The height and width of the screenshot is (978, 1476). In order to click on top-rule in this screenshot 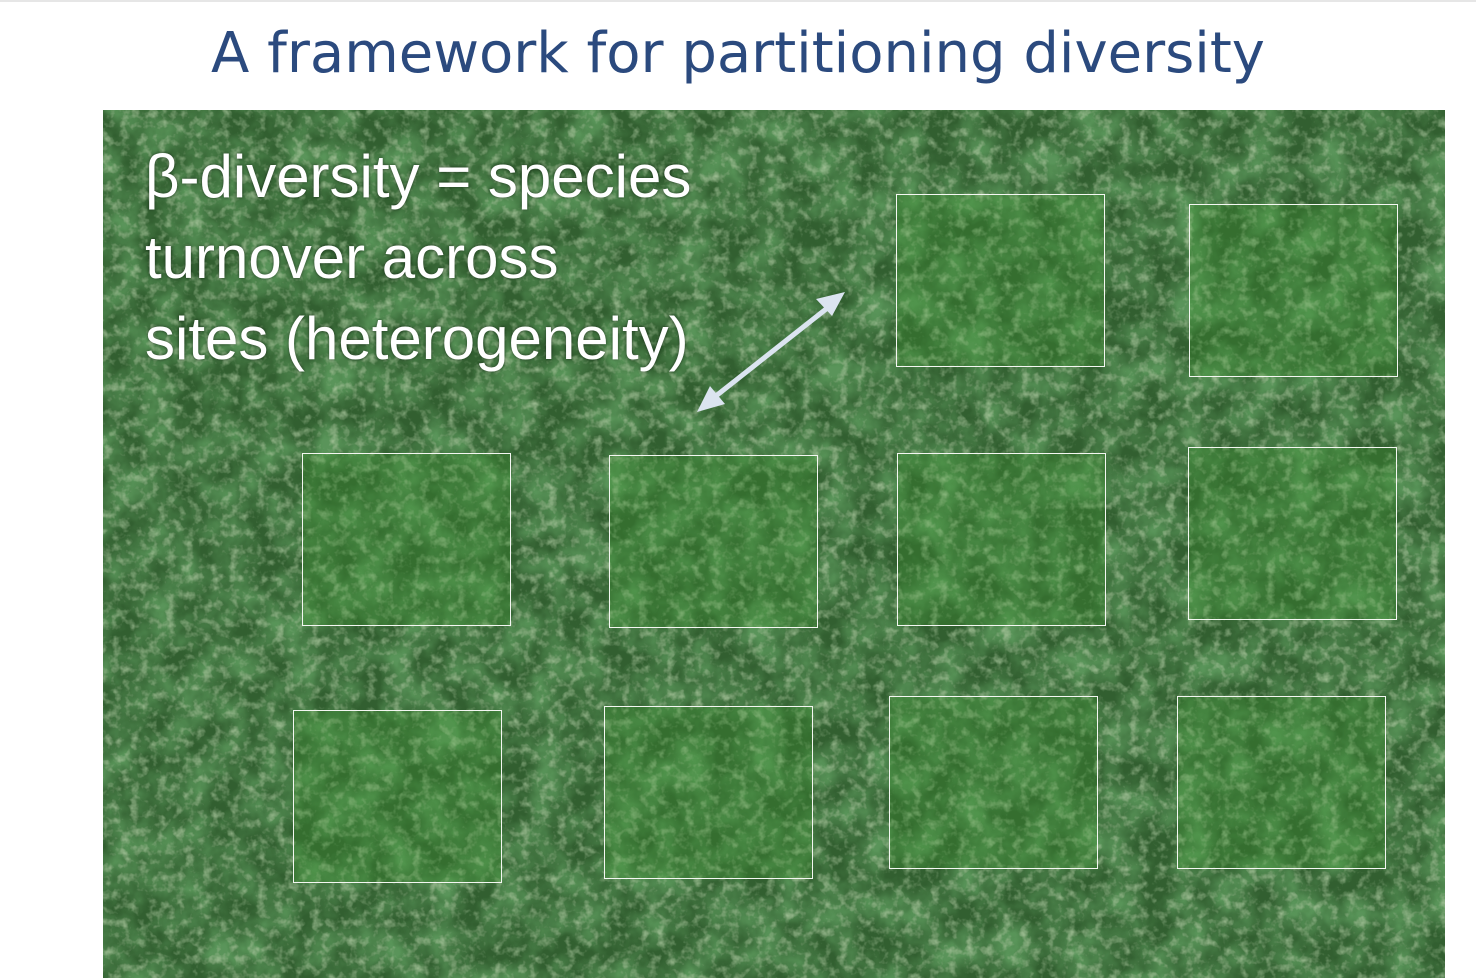, I will do `click(738, 1)`.